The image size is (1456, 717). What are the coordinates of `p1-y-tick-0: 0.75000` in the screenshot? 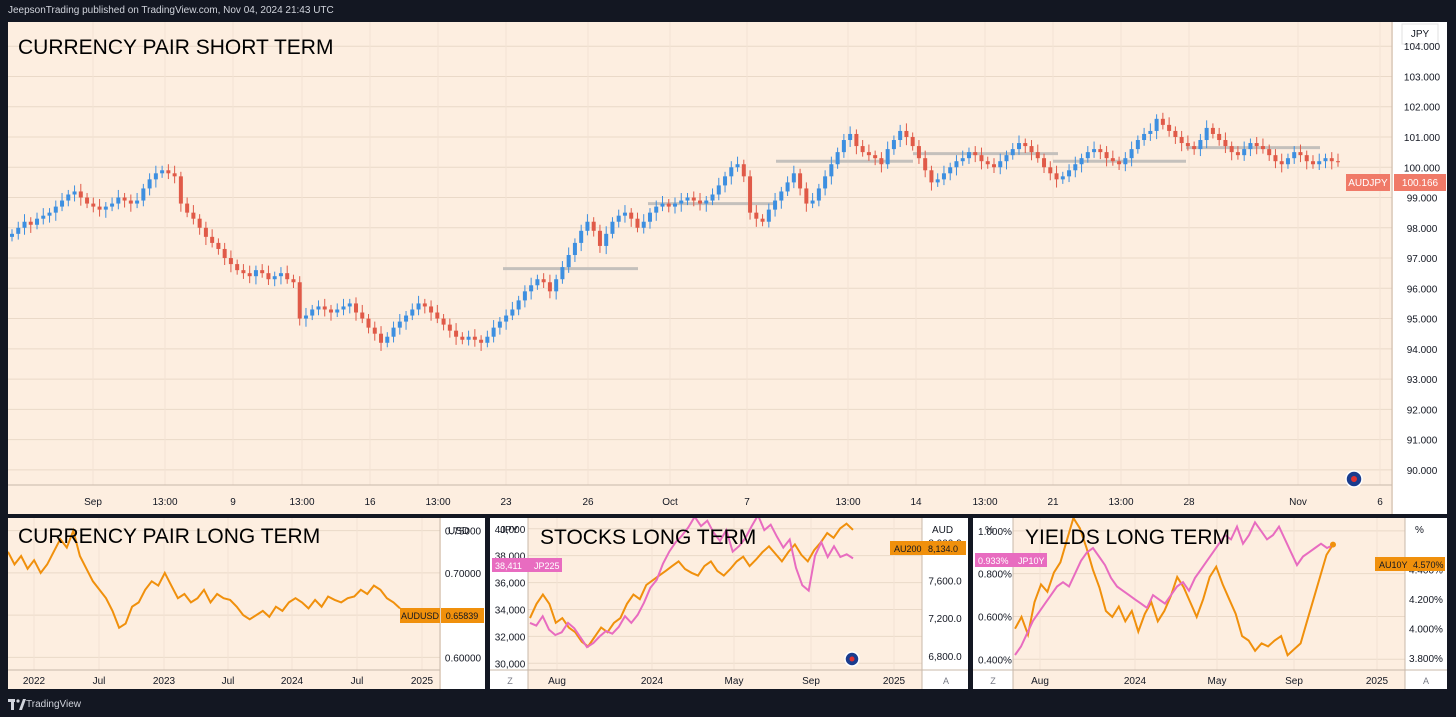 It's located at (463, 532).